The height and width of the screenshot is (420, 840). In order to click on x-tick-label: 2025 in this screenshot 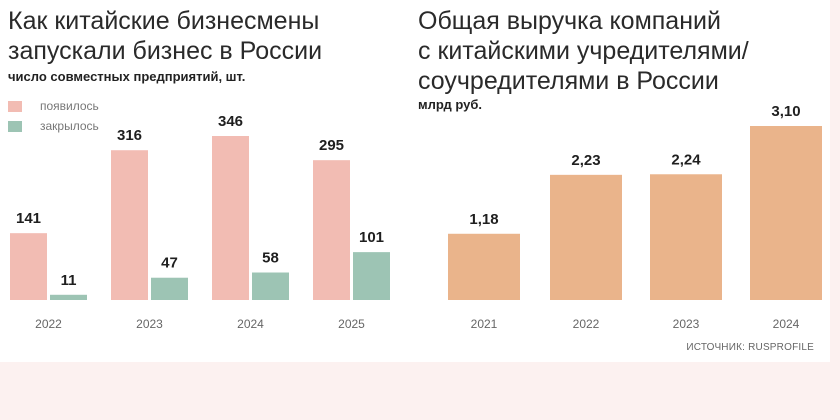, I will do `click(351, 324)`.